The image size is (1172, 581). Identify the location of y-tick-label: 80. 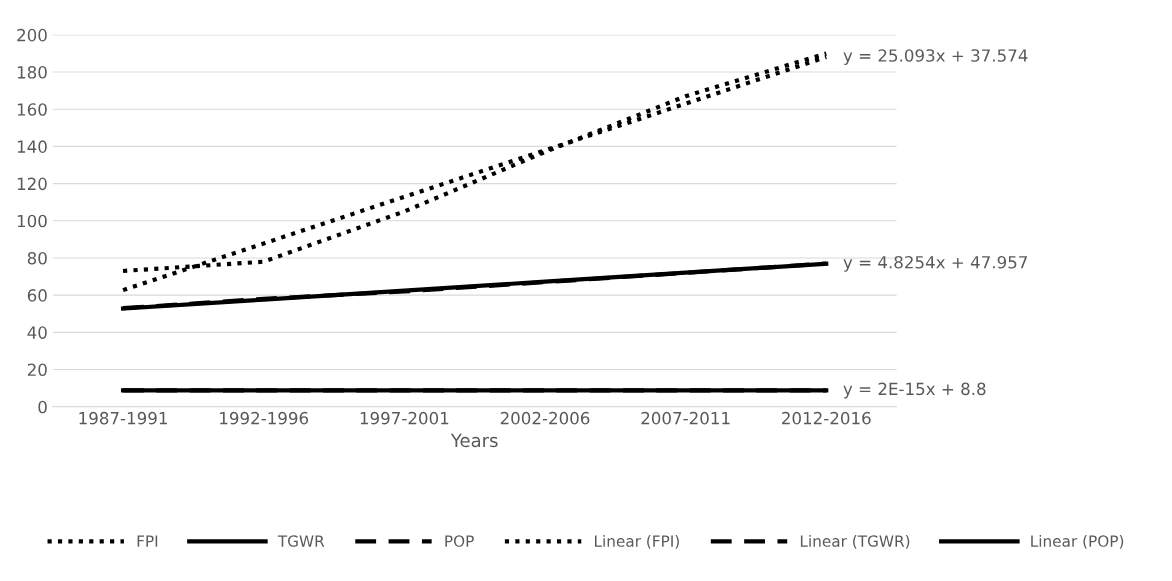
(37, 258).